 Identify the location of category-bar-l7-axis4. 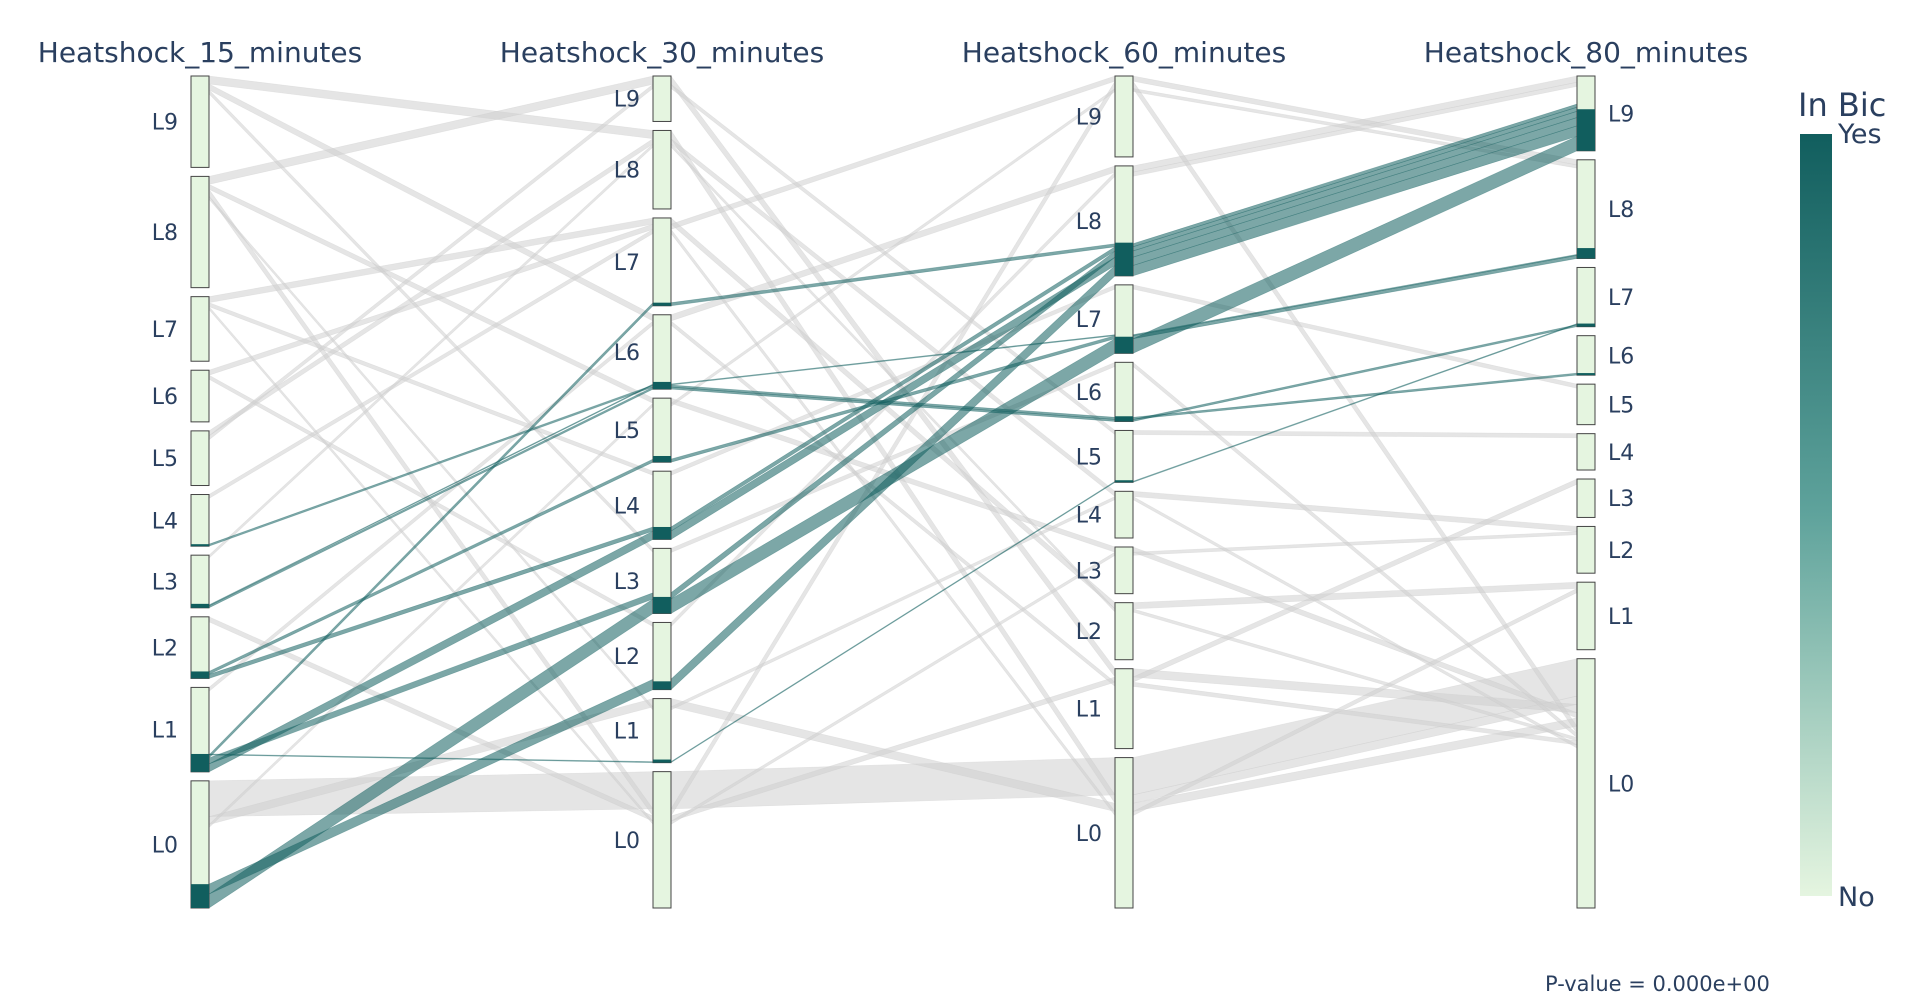
(1586, 297).